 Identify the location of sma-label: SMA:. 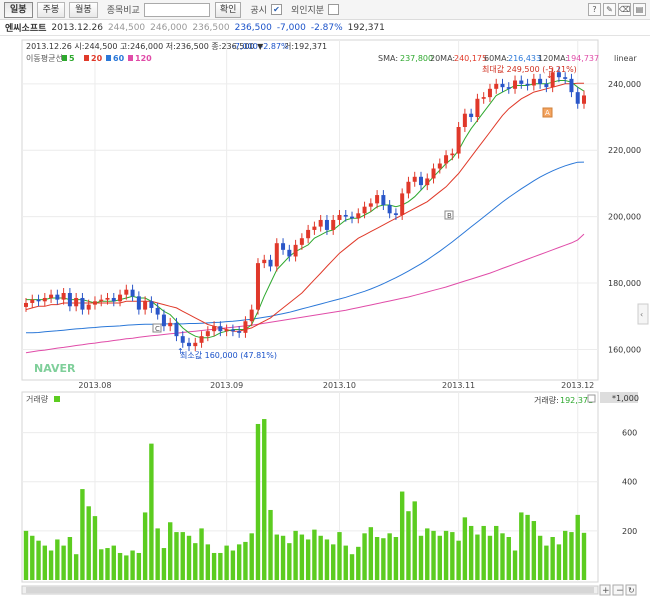
(388, 58).